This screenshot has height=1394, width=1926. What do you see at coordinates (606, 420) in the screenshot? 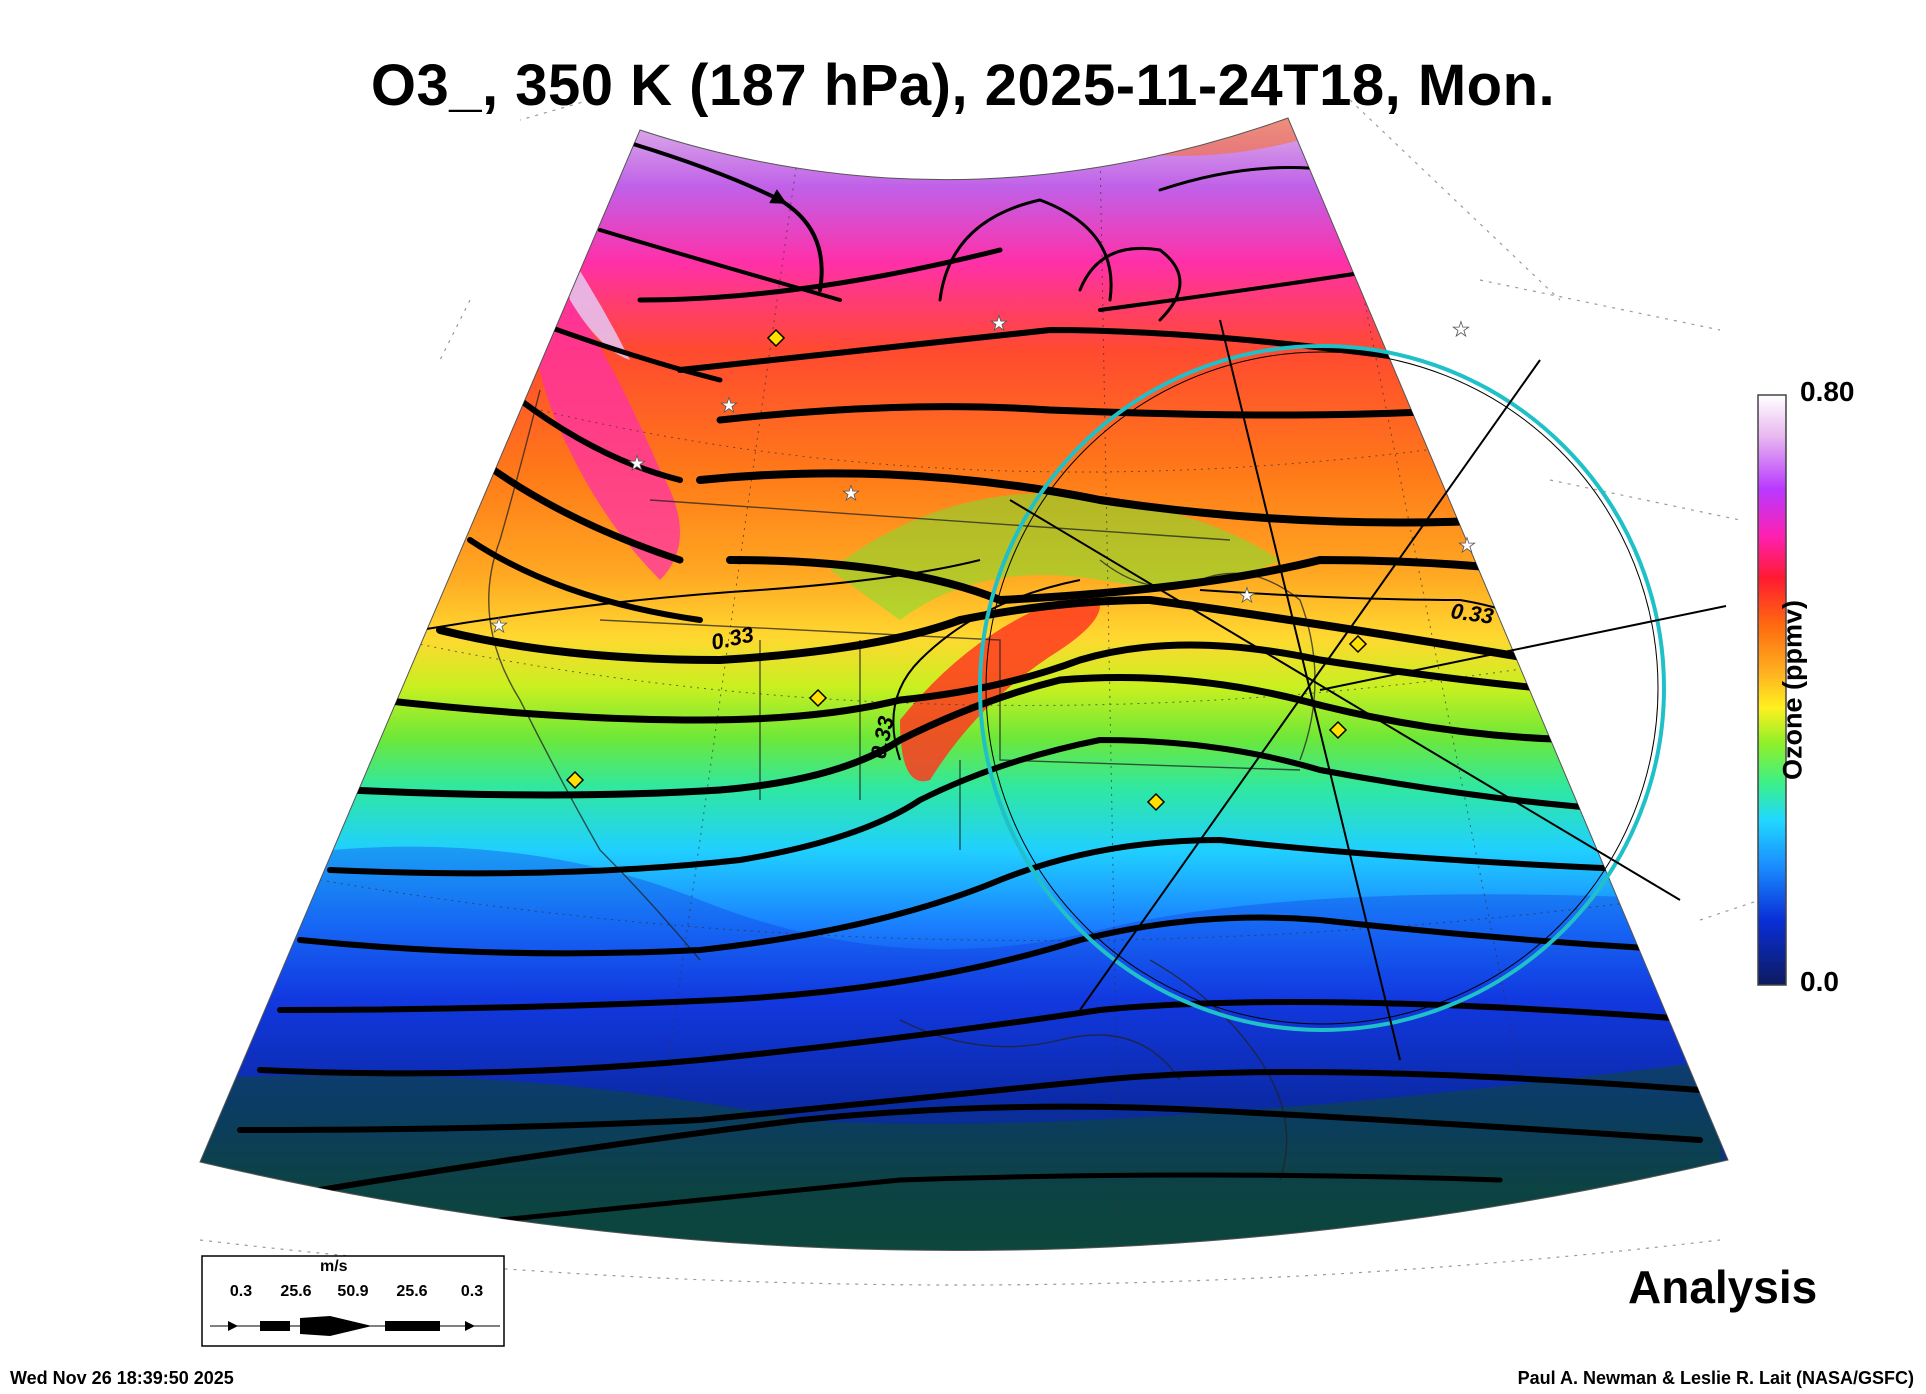
I see `high-ozone-tongue` at bounding box center [606, 420].